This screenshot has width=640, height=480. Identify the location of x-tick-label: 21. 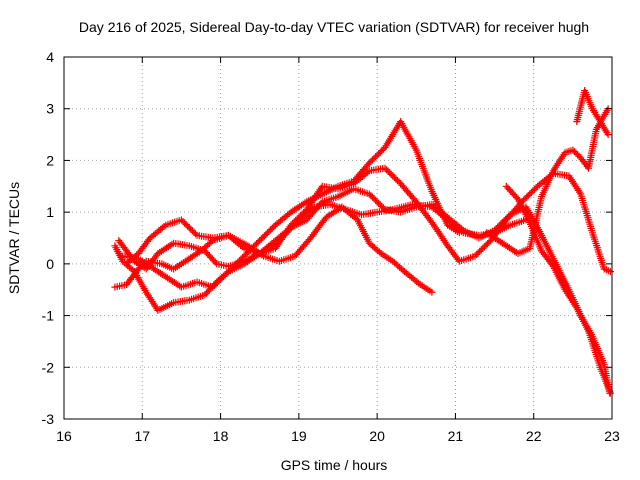
(456, 436).